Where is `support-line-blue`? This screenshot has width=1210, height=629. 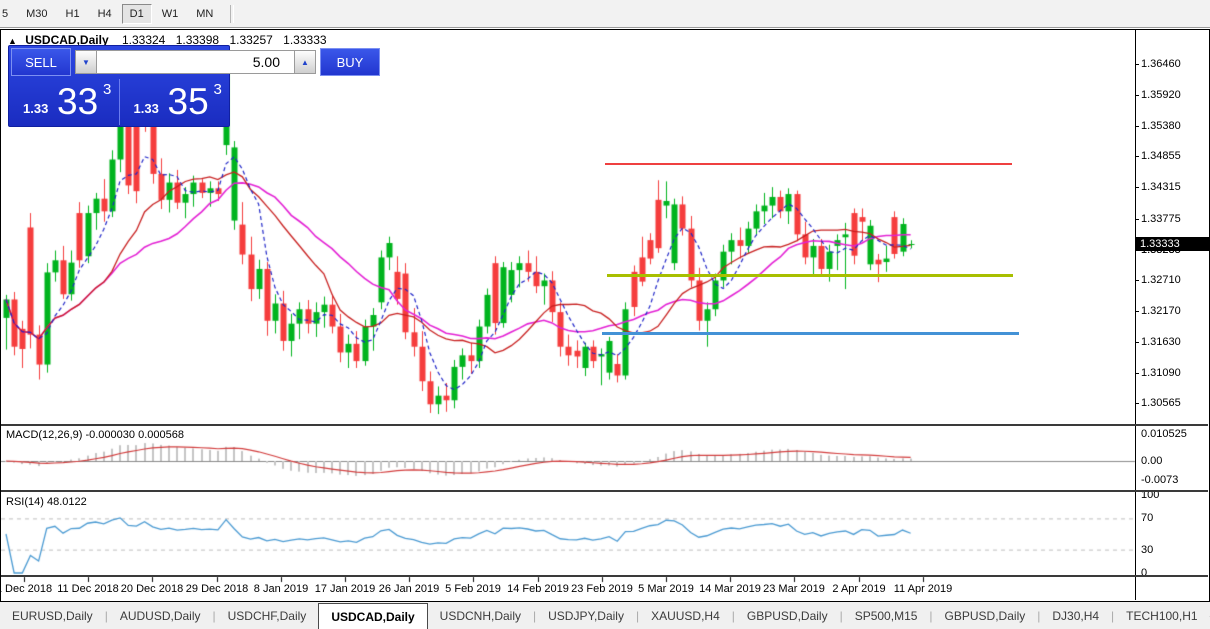 support-line-blue is located at coordinates (810, 333).